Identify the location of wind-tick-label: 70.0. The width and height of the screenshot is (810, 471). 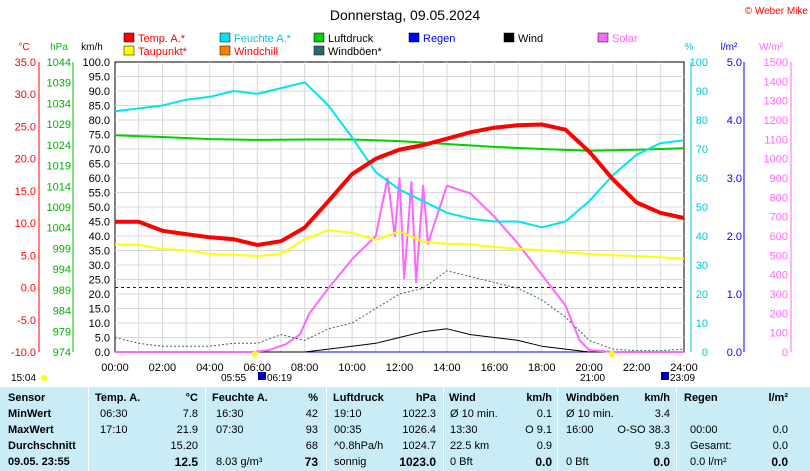
(99, 150).